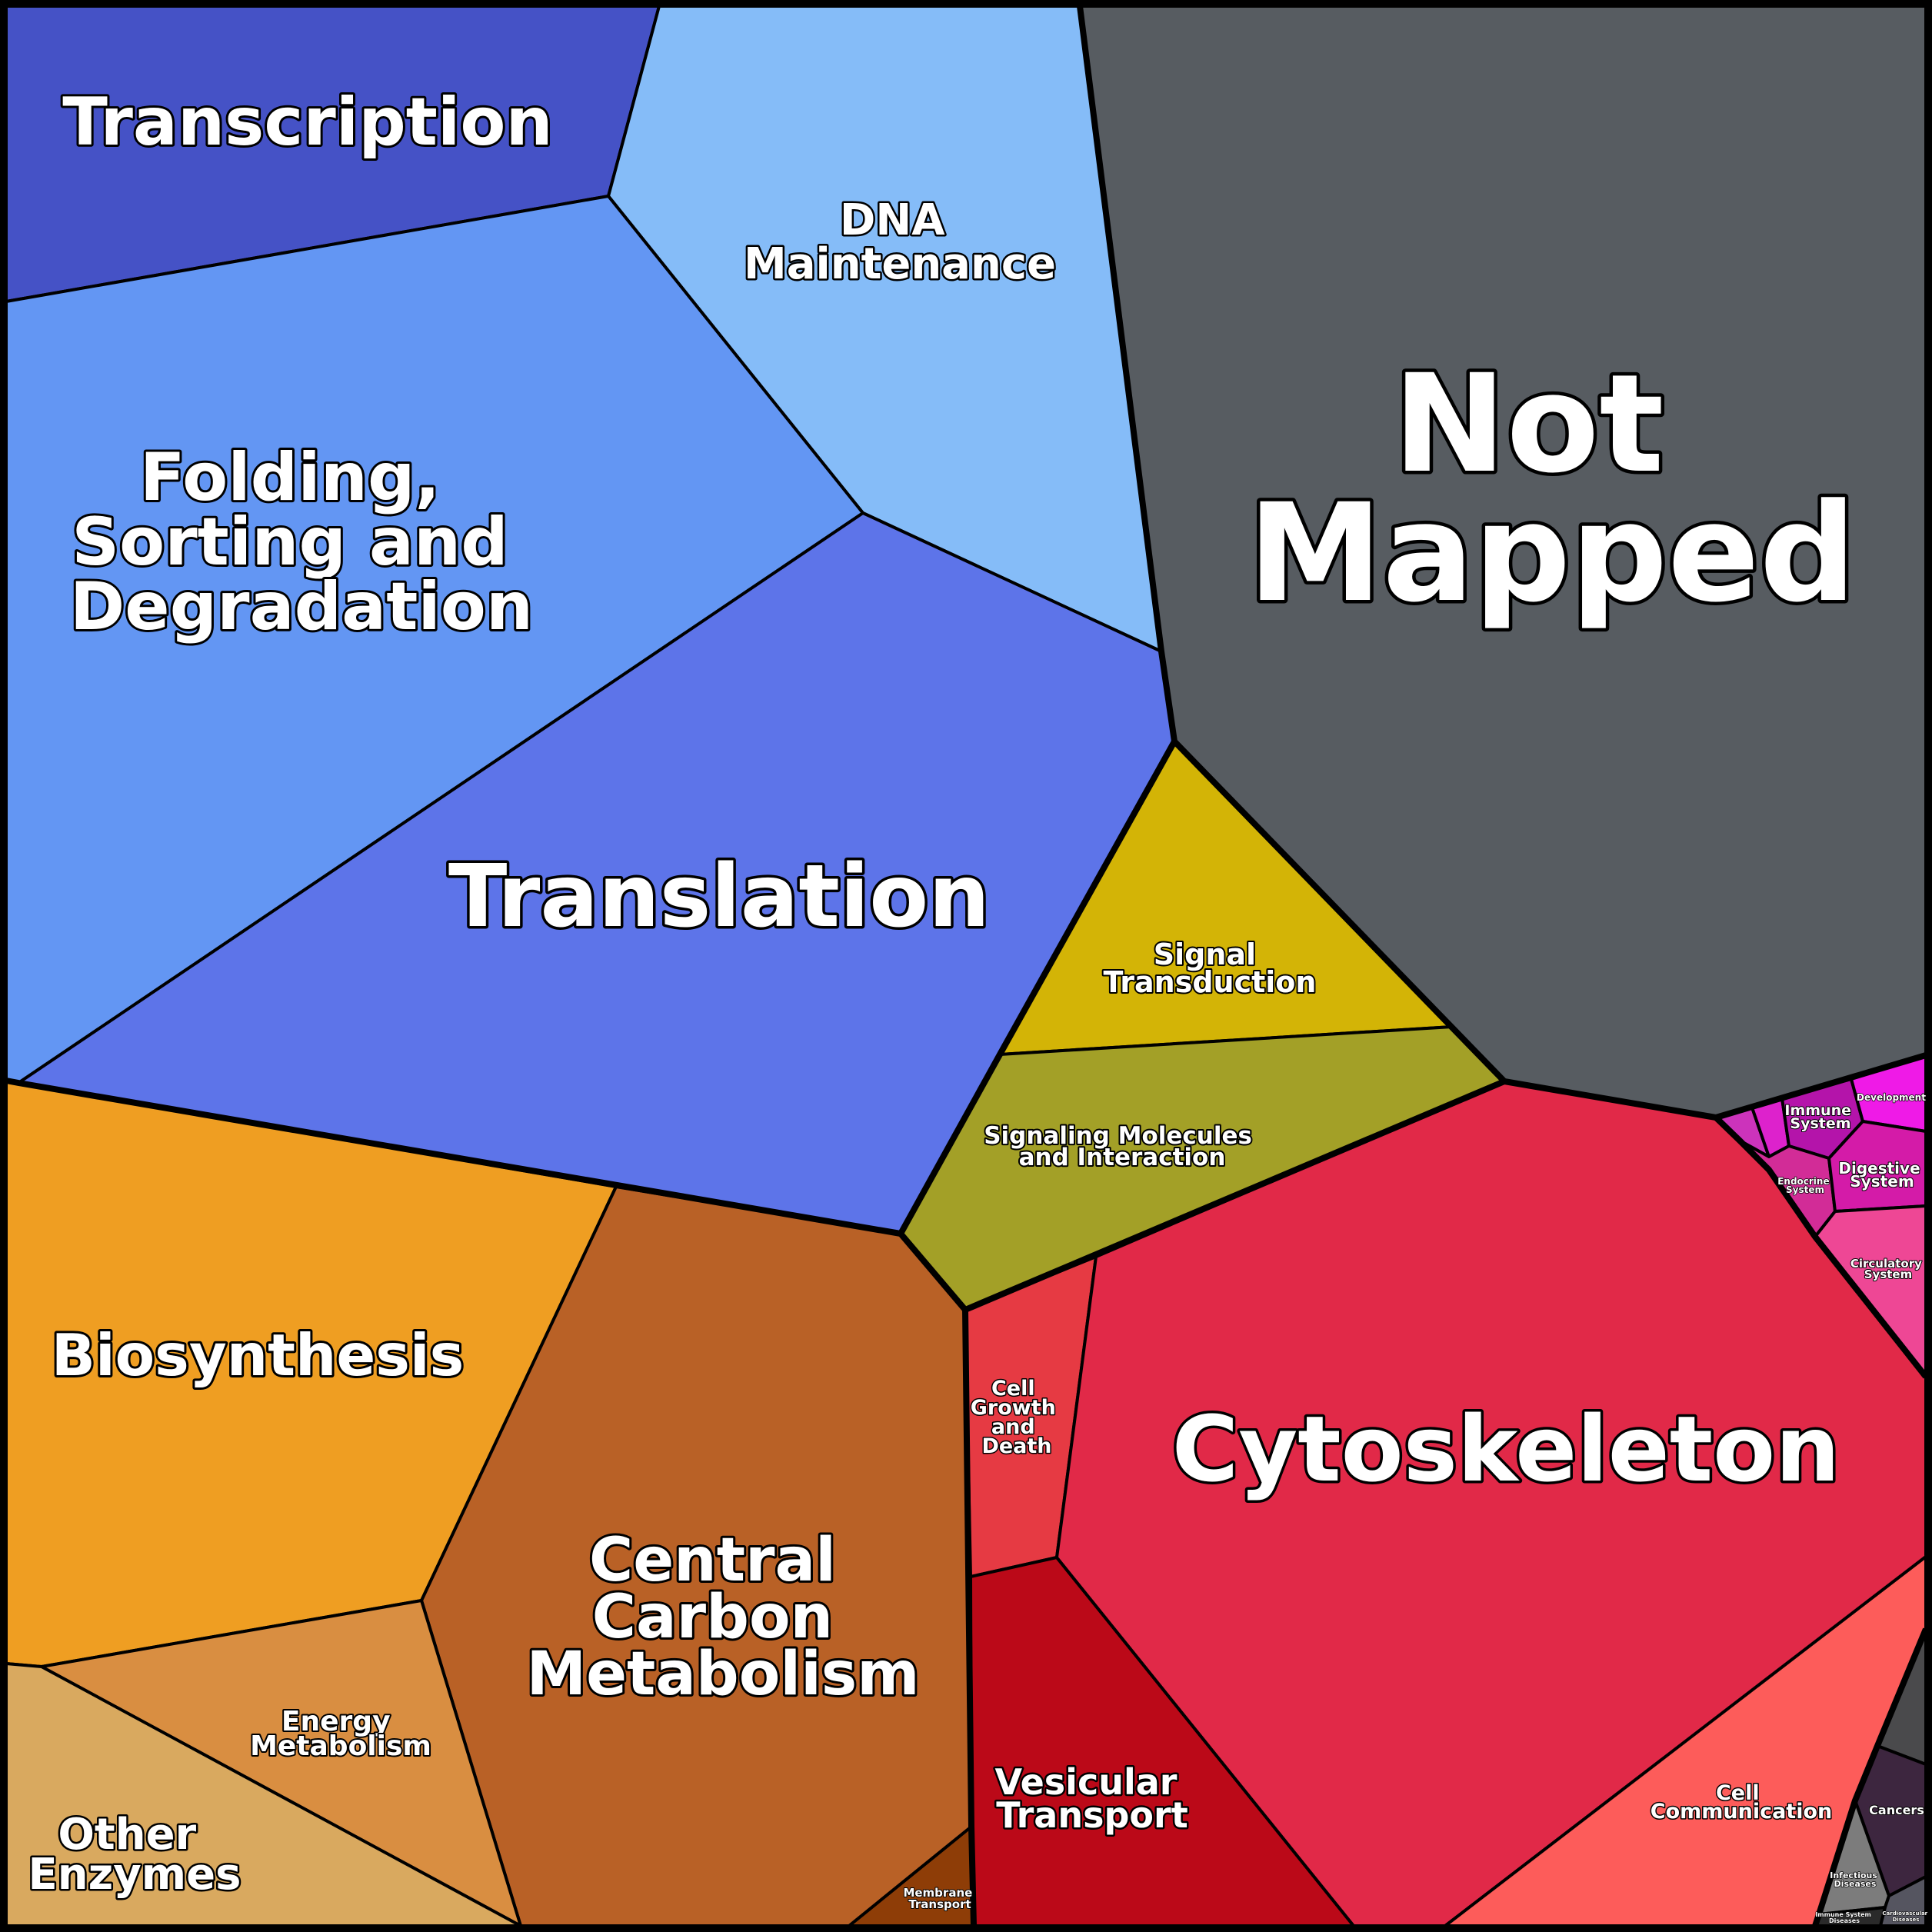 This screenshot has width=1932, height=1932. Describe the element at coordinates (1888, 1269) in the screenshot. I see `label-circulatory-system: Circulatory System` at that location.